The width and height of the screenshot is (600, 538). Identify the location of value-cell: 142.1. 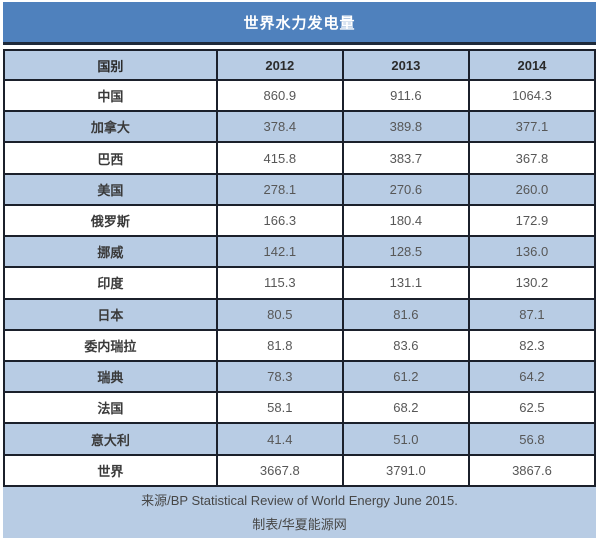
(279, 252).